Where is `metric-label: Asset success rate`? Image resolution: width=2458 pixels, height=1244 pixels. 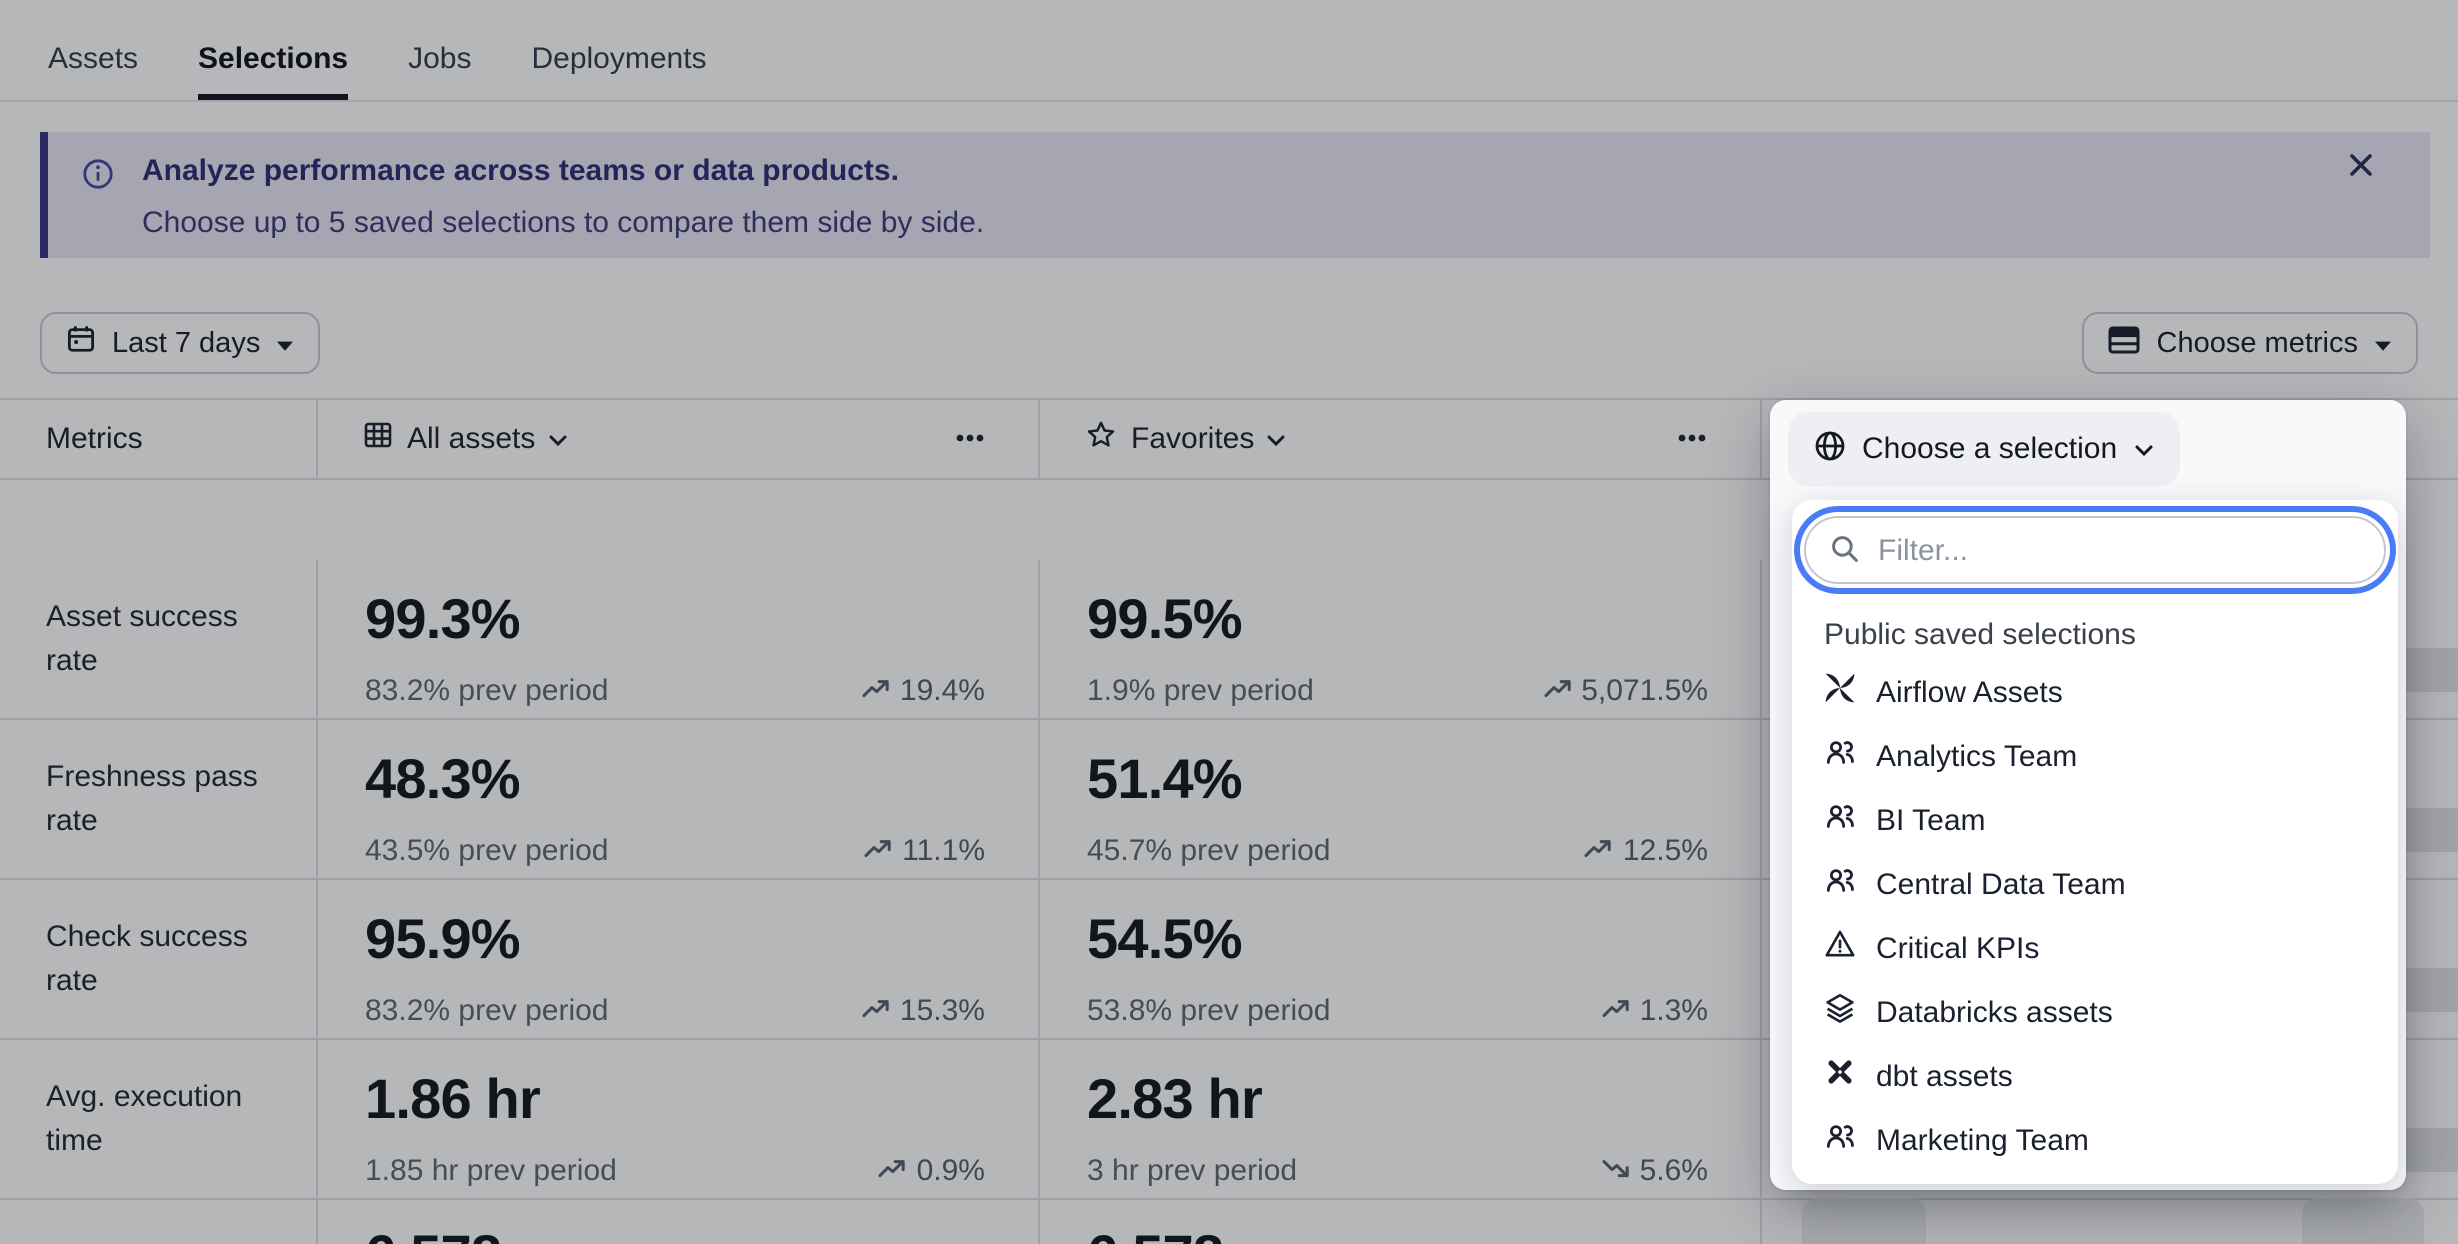 metric-label: Asset success rate is located at coordinates (158, 640).